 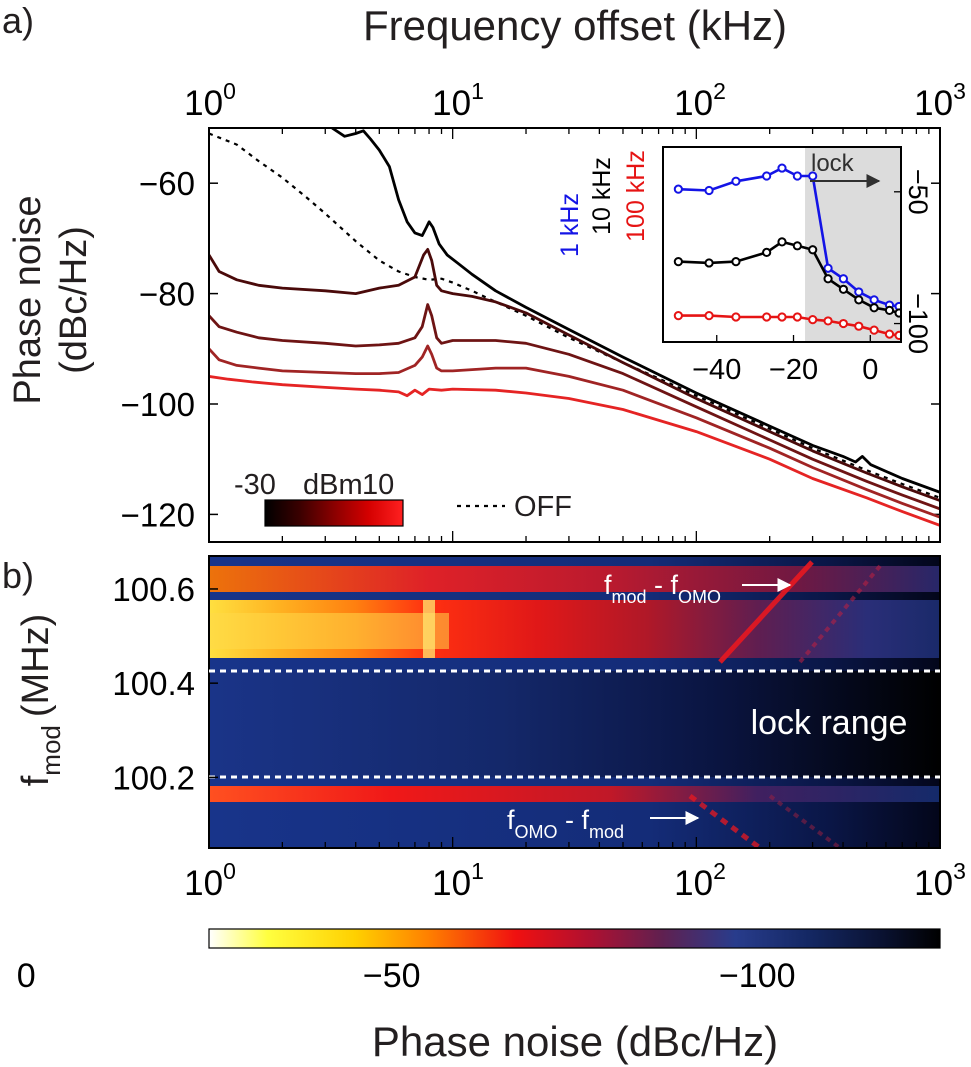 I want to click on annotation-fmod-minus-fomo-text: fmod - fOMO, so click(x=662, y=588).